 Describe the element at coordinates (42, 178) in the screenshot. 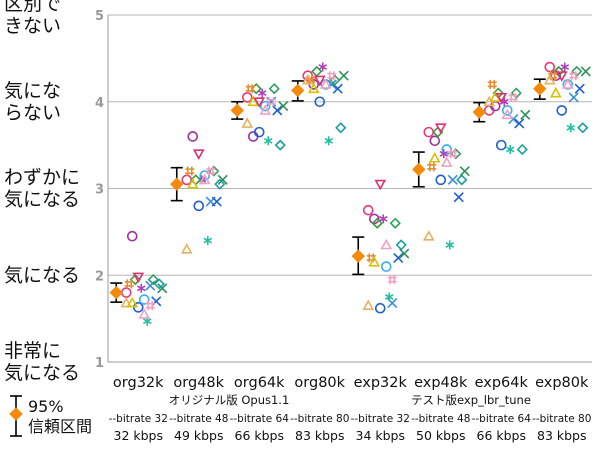

I see `y-label-3-line-1: わずかに` at that location.